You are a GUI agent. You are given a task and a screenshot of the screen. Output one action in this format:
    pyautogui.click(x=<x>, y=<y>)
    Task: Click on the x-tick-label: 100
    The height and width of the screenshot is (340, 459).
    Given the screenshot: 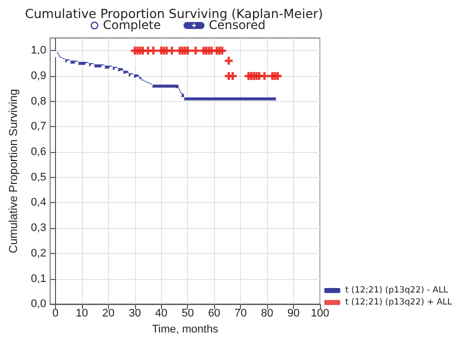 What is the action you would take?
    pyautogui.click(x=320, y=314)
    